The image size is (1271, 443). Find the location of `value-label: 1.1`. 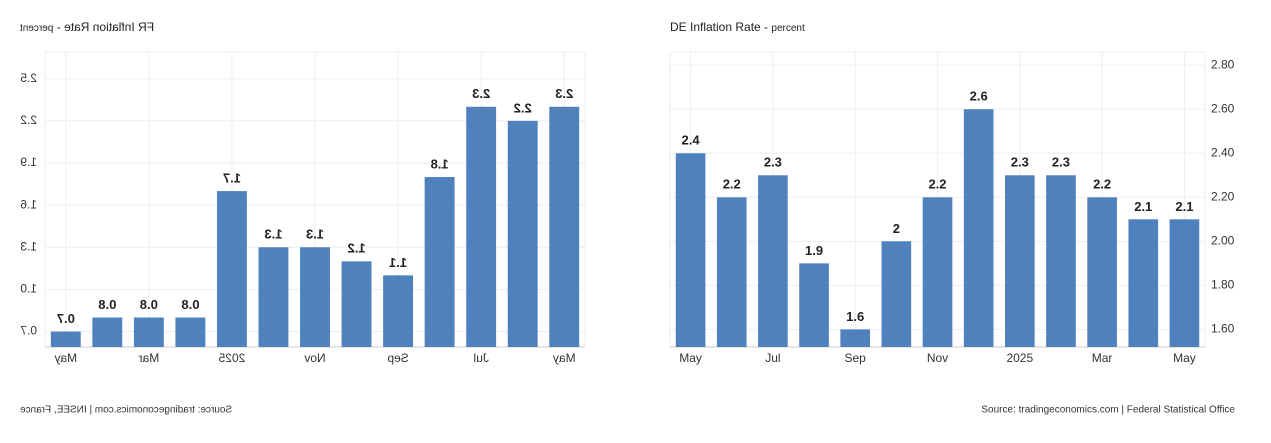

value-label: 1.1 is located at coordinates (398, 262).